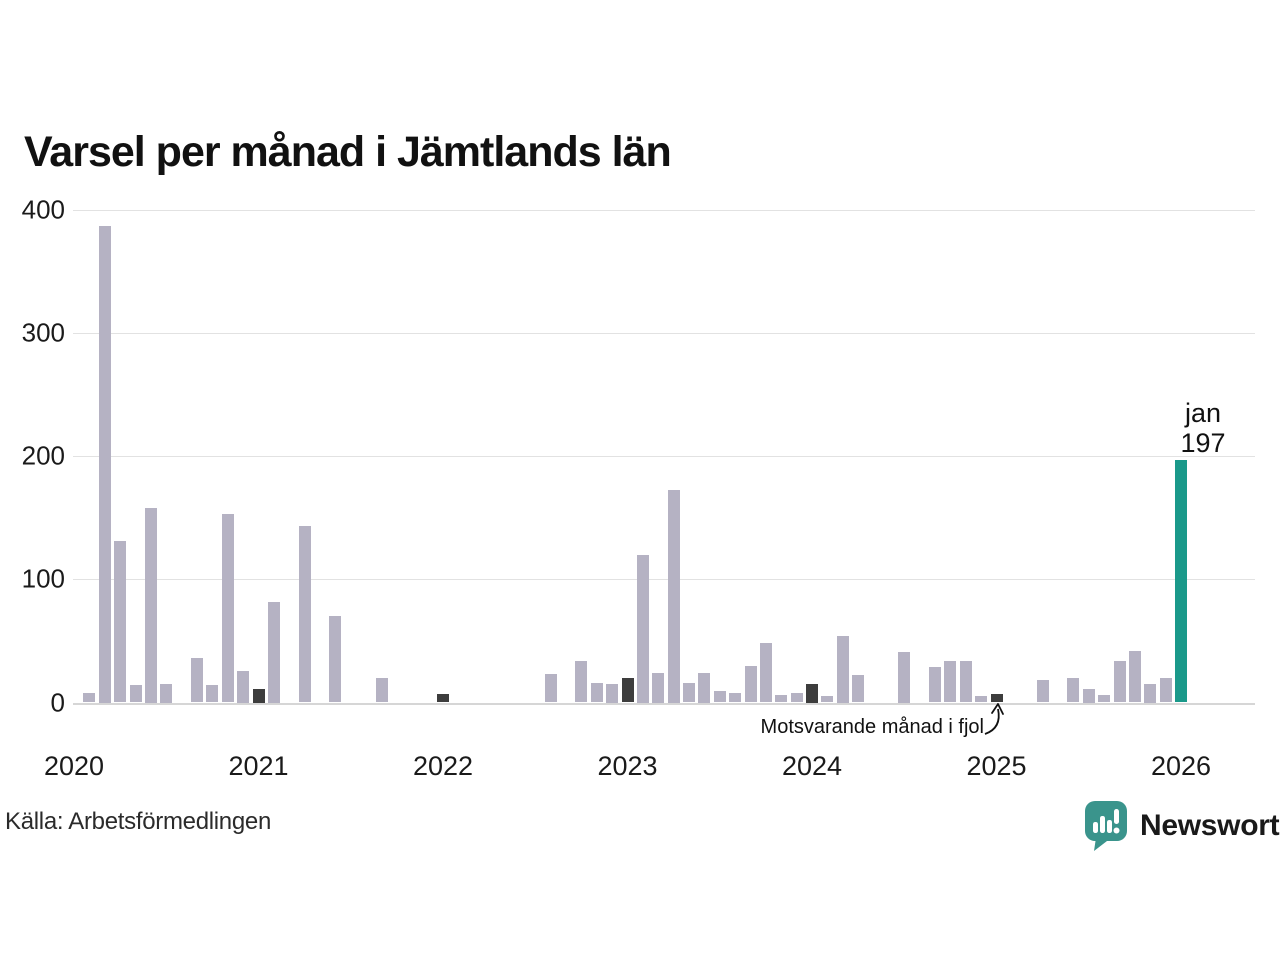 The image size is (1280, 960). Describe the element at coordinates (138, 821) in the screenshot. I see `source-note: Källa: Arbetsförmedlingen` at that location.